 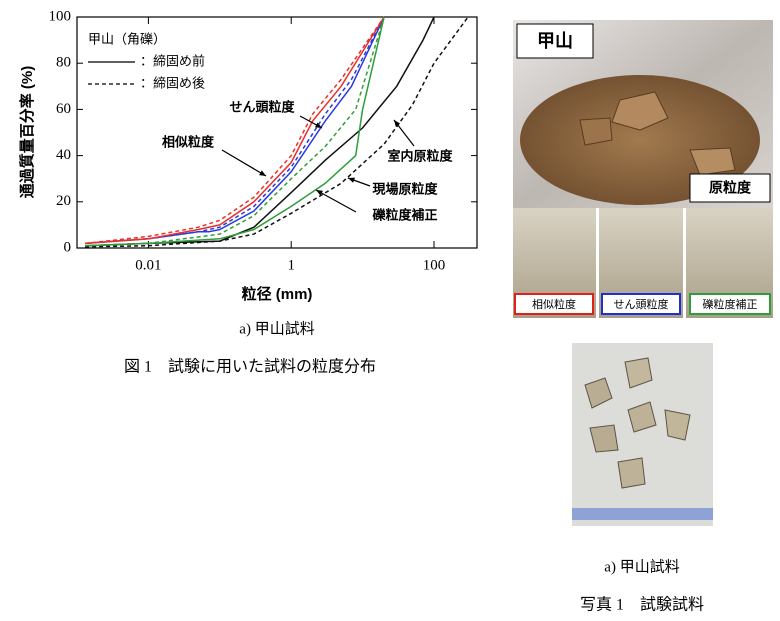 I want to click on y-tick-label: 40, so click(x=63, y=155).